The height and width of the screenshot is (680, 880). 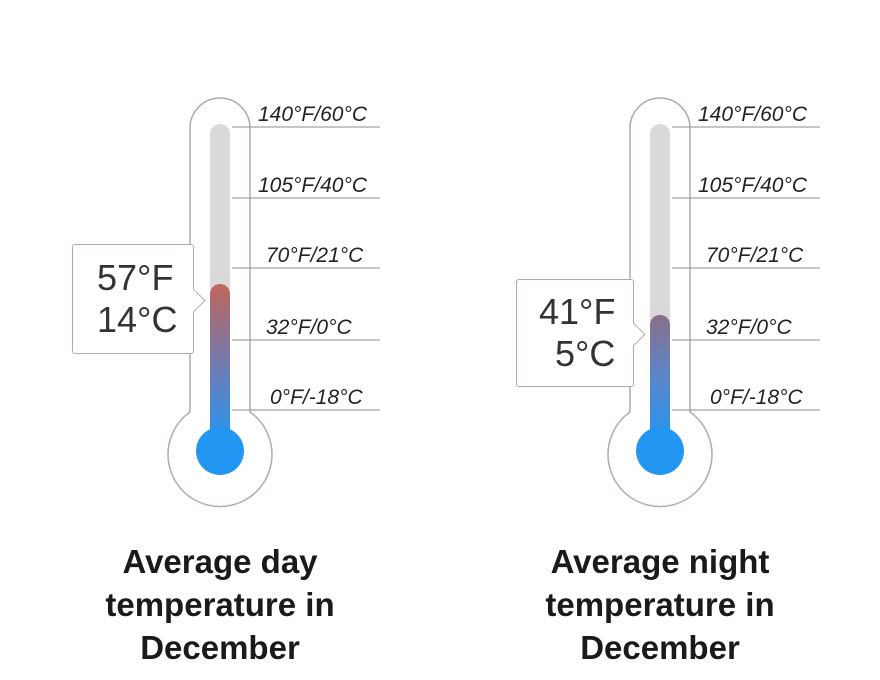 I want to click on night-temperature-readout: 41°F 5°C, so click(x=581, y=333).